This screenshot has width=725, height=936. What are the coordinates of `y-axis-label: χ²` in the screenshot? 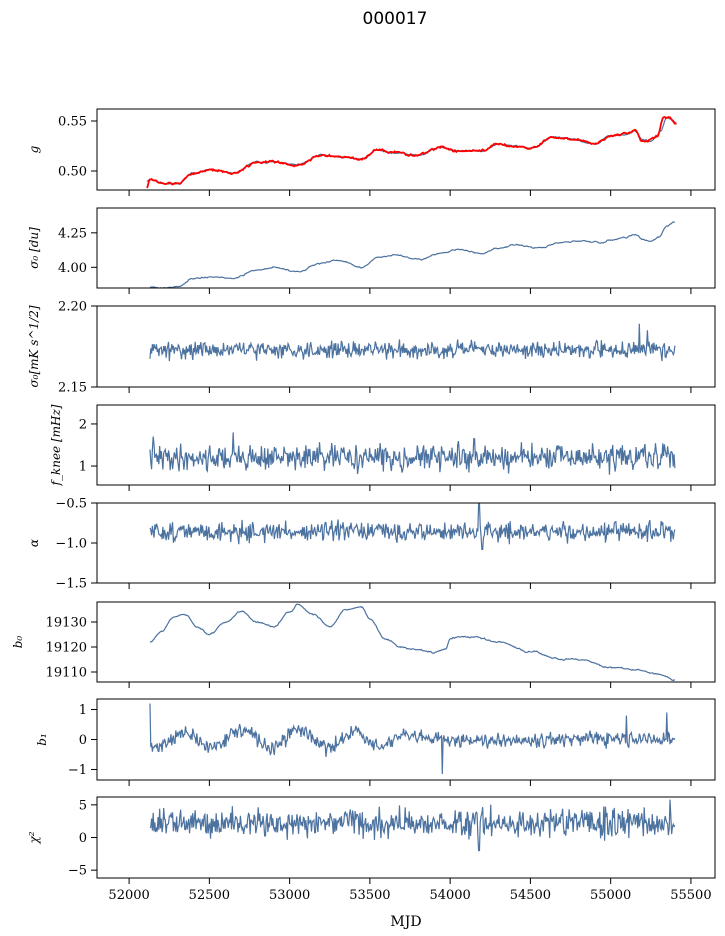 It's located at (34, 837).